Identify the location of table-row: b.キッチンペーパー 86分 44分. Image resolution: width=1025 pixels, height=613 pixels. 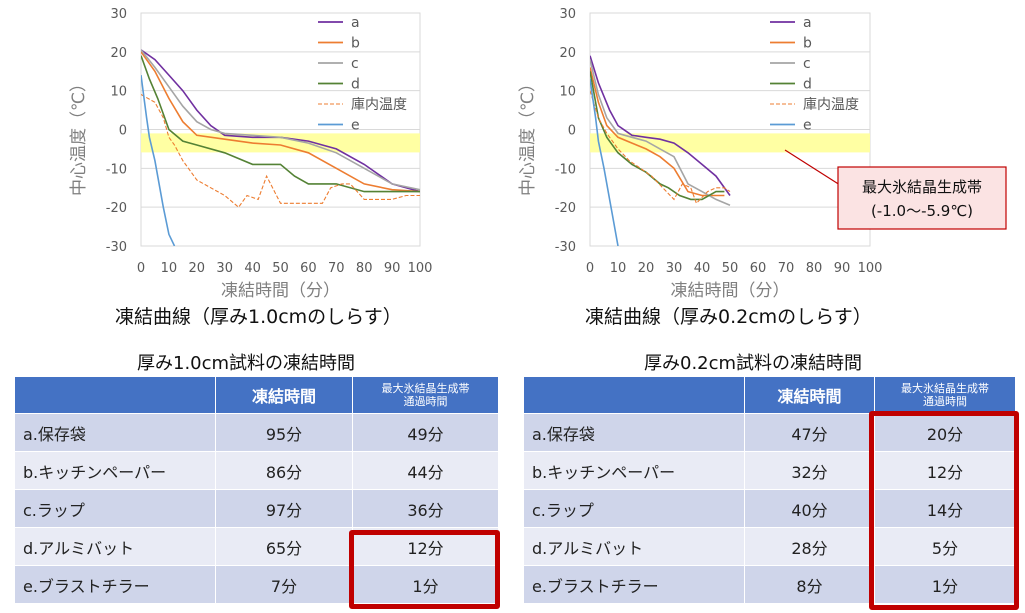
(256, 470).